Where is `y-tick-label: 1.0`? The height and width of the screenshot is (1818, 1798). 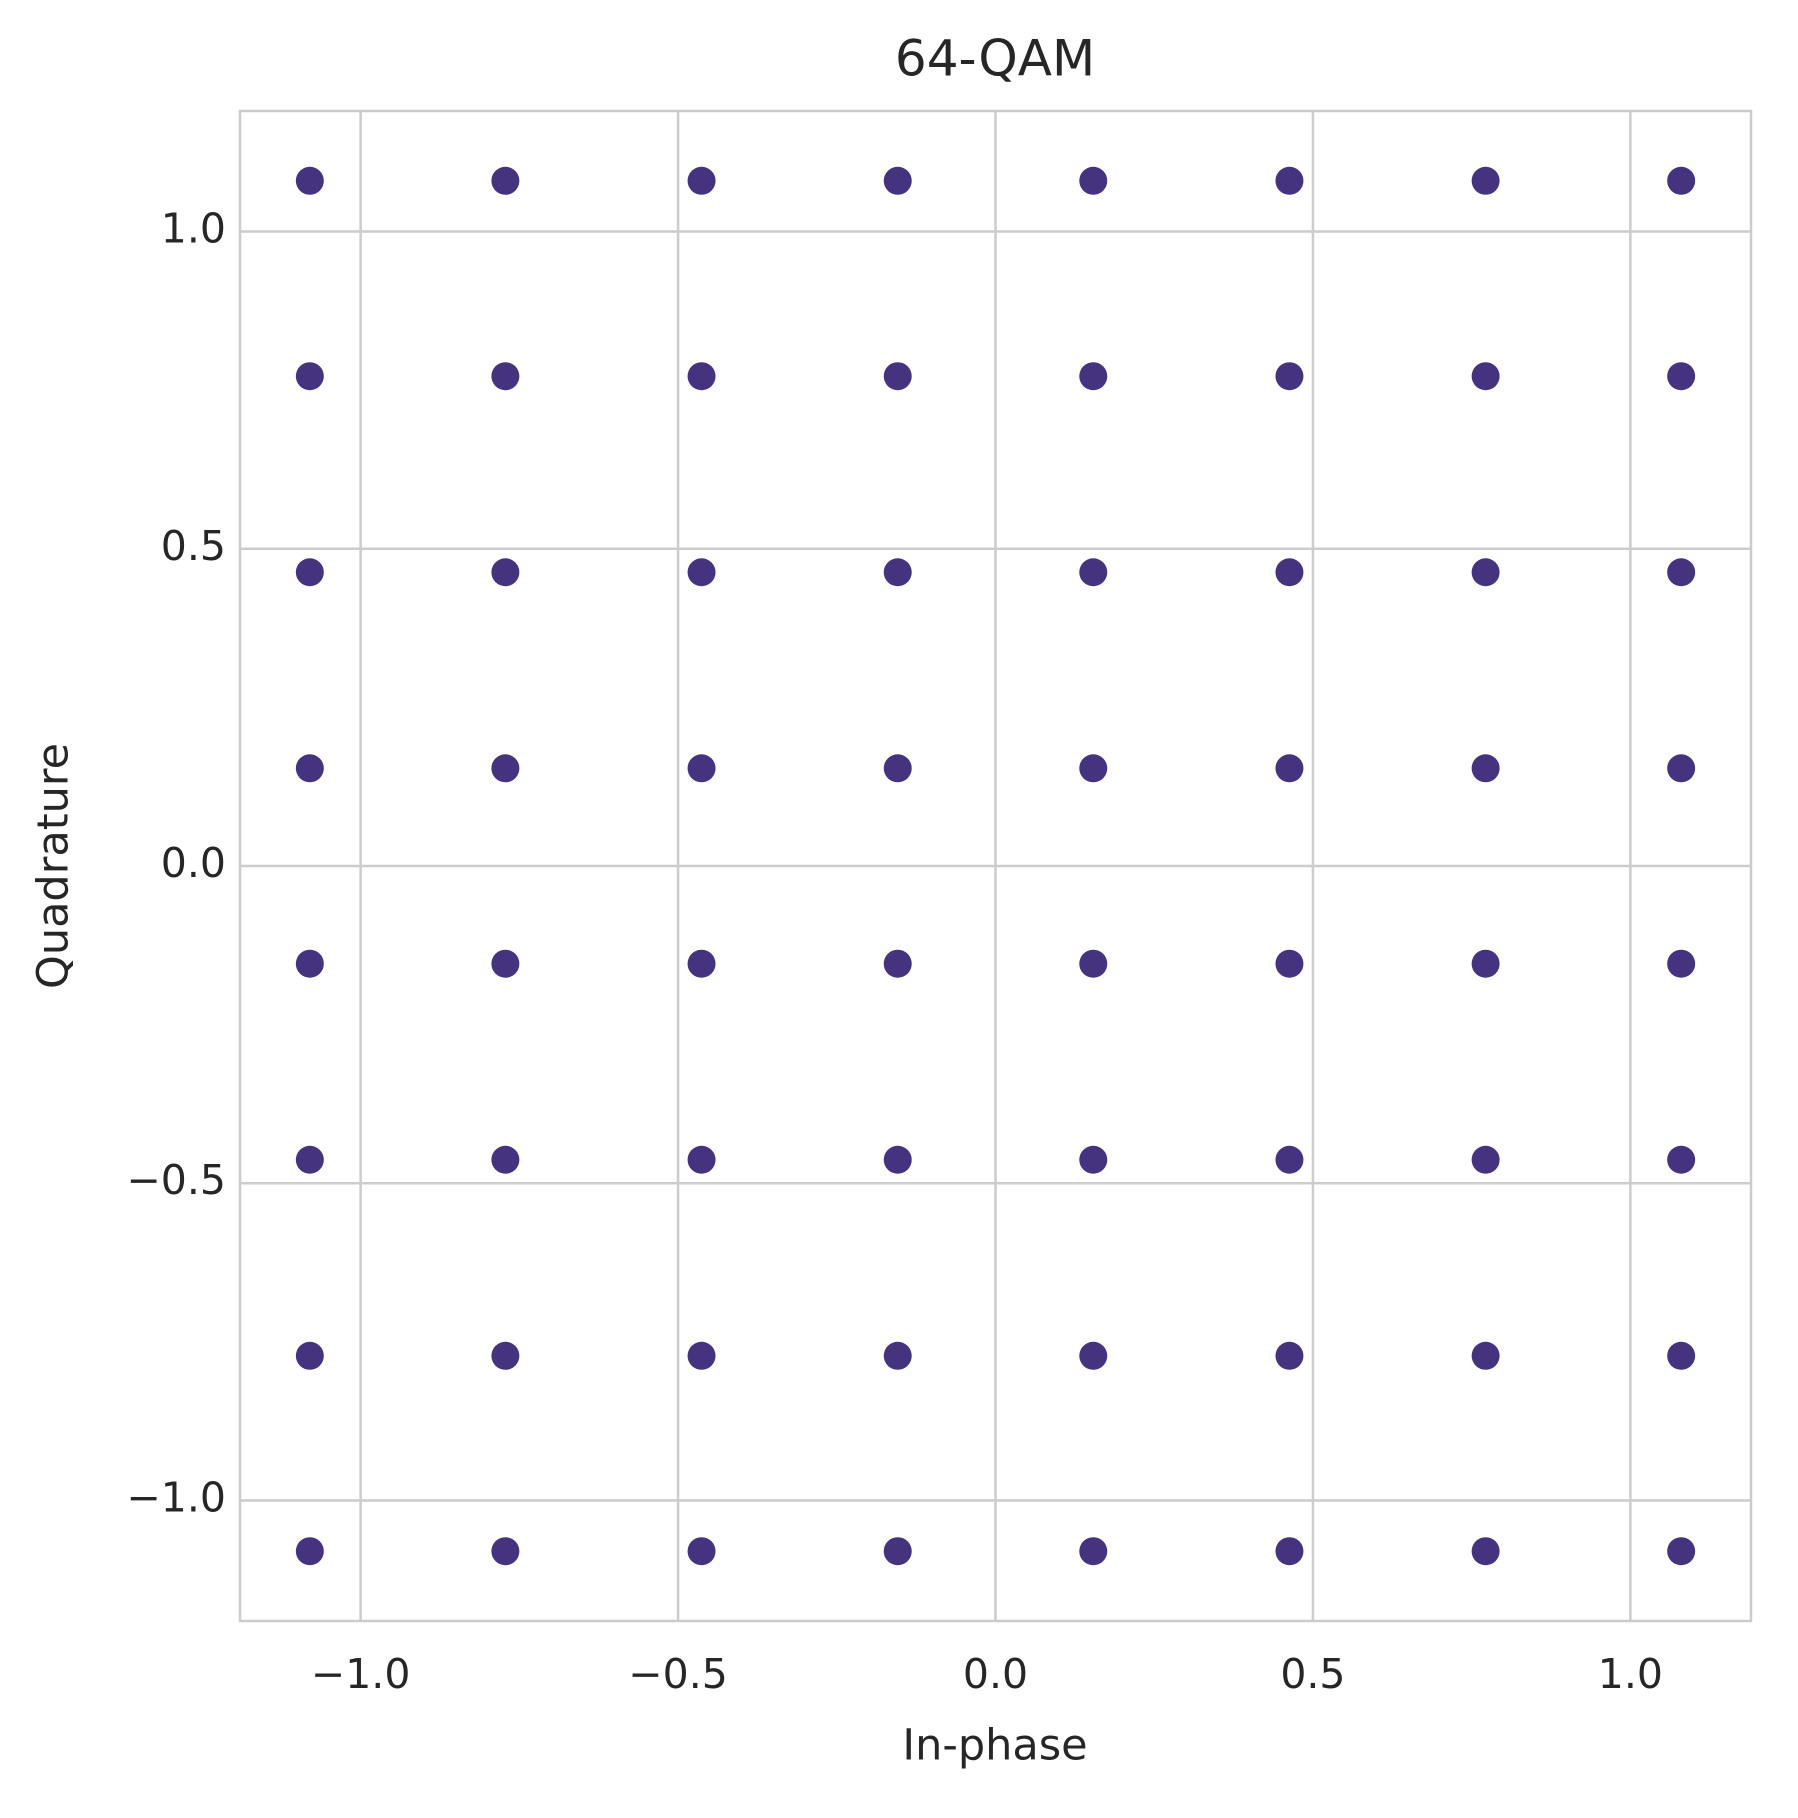
y-tick-label: 1.0 is located at coordinates (193, 229).